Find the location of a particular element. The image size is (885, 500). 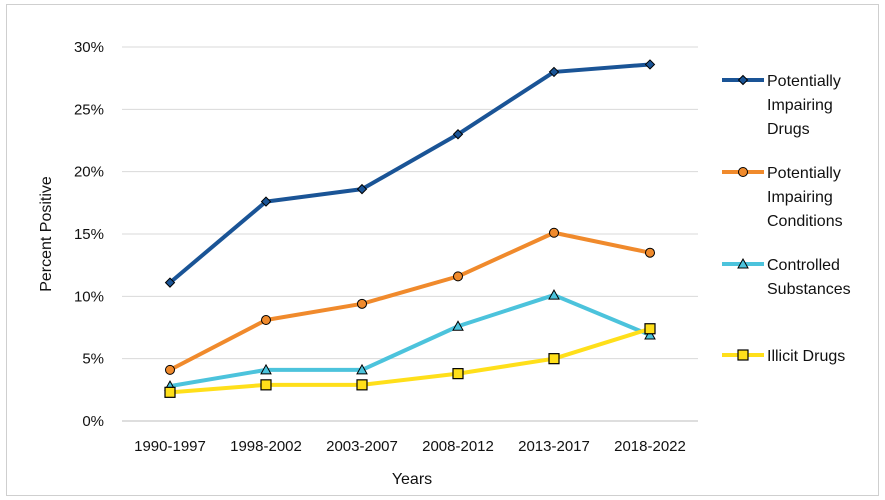

y-tick-label: 20% is located at coordinates (89, 172).